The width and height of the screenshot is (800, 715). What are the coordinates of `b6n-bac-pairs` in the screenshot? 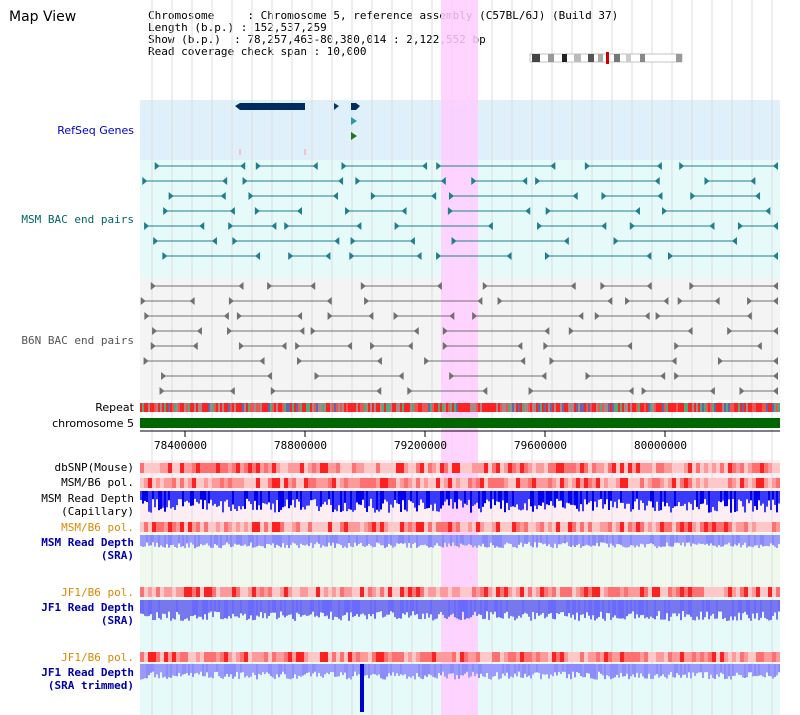 It's located at (459, 338).